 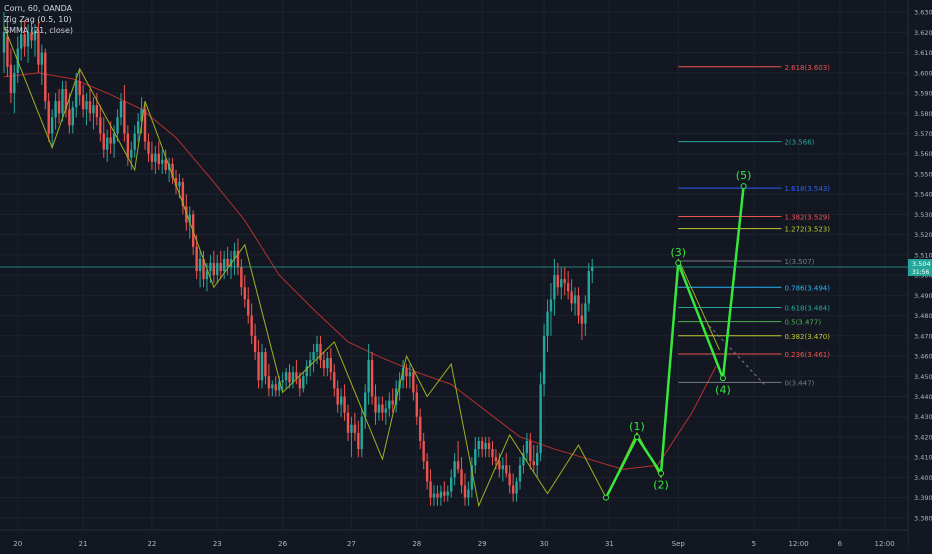 I want to click on legend-symbol: Corn, 60, OANDA, so click(x=38, y=8).